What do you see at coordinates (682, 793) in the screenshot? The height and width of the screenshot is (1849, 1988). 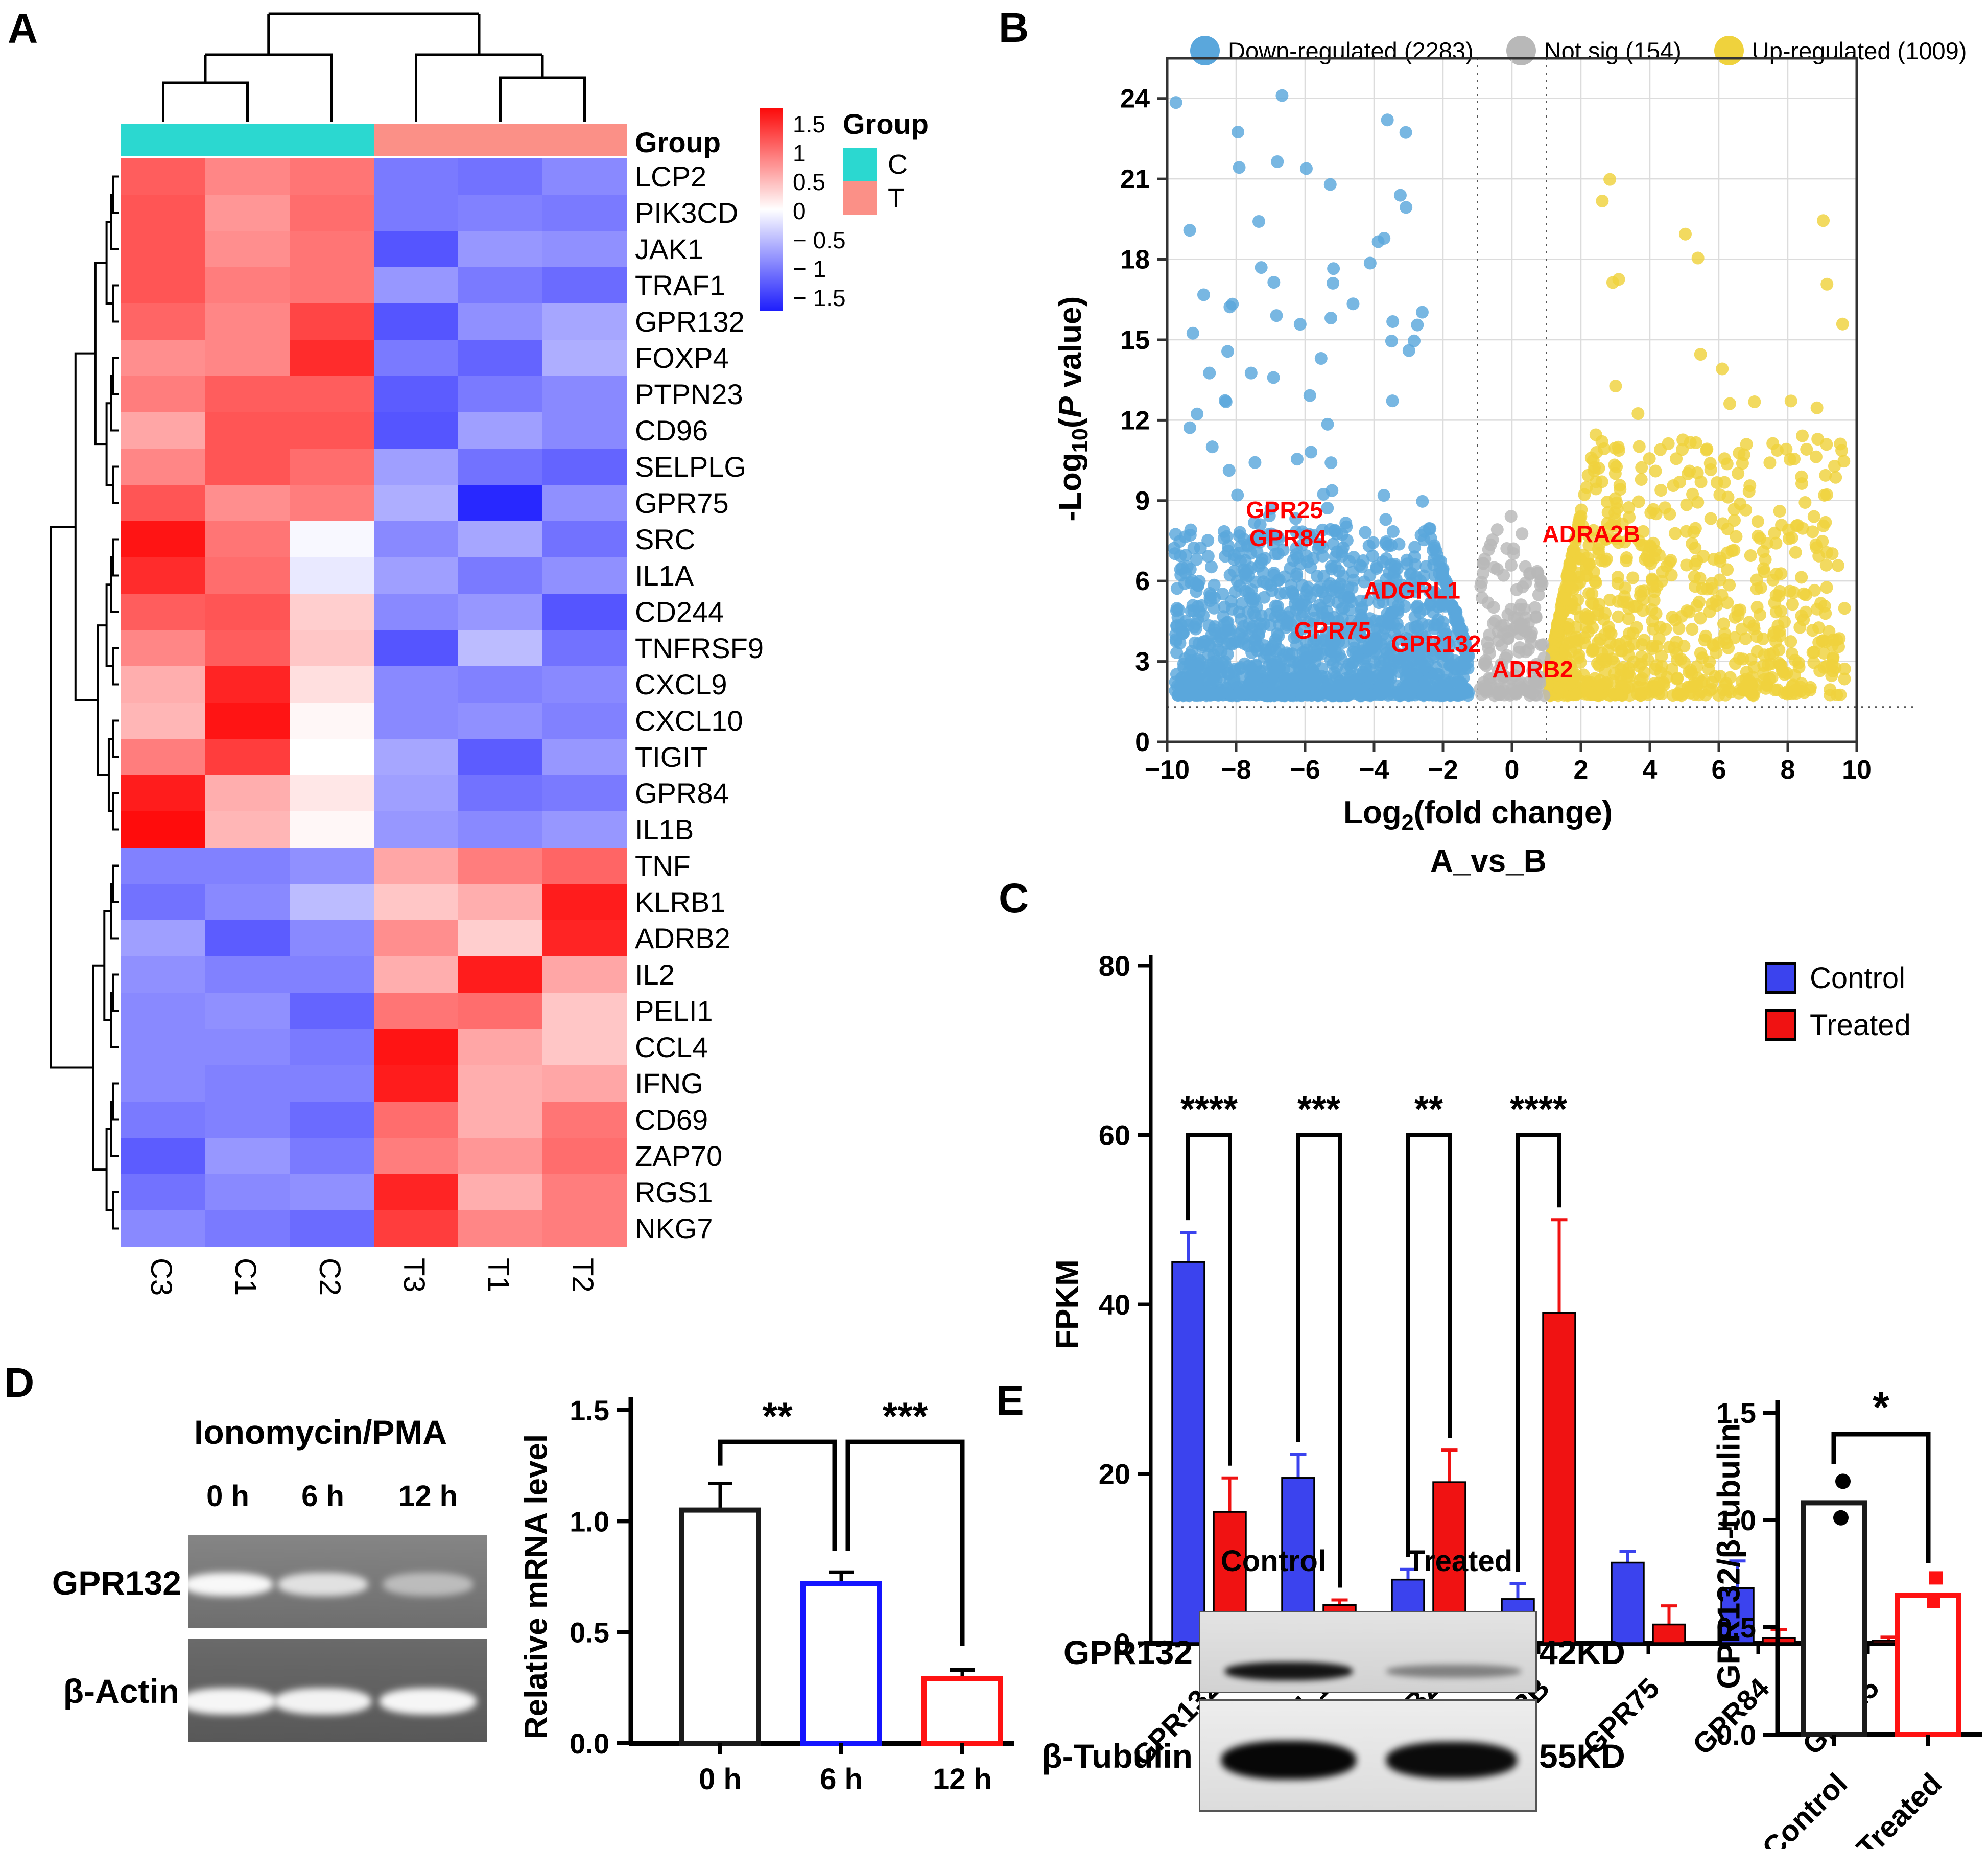 I see `gene-label: GPR84` at bounding box center [682, 793].